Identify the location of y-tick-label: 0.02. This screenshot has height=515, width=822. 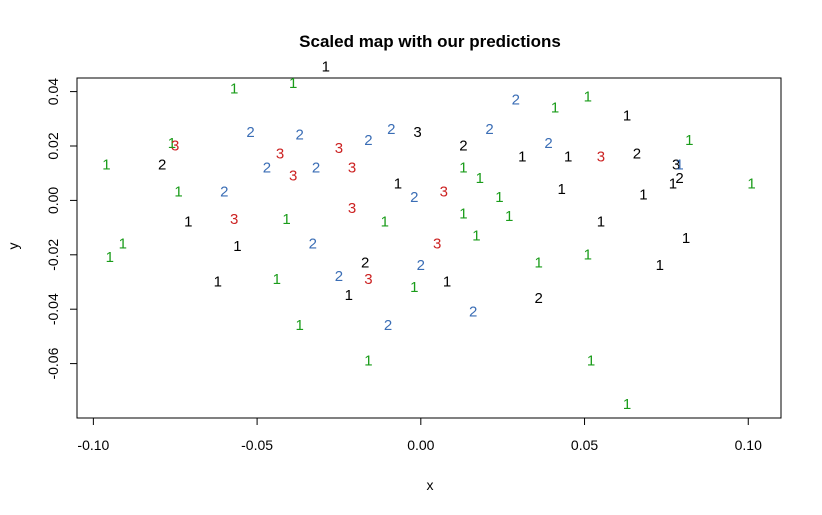
(53, 145).